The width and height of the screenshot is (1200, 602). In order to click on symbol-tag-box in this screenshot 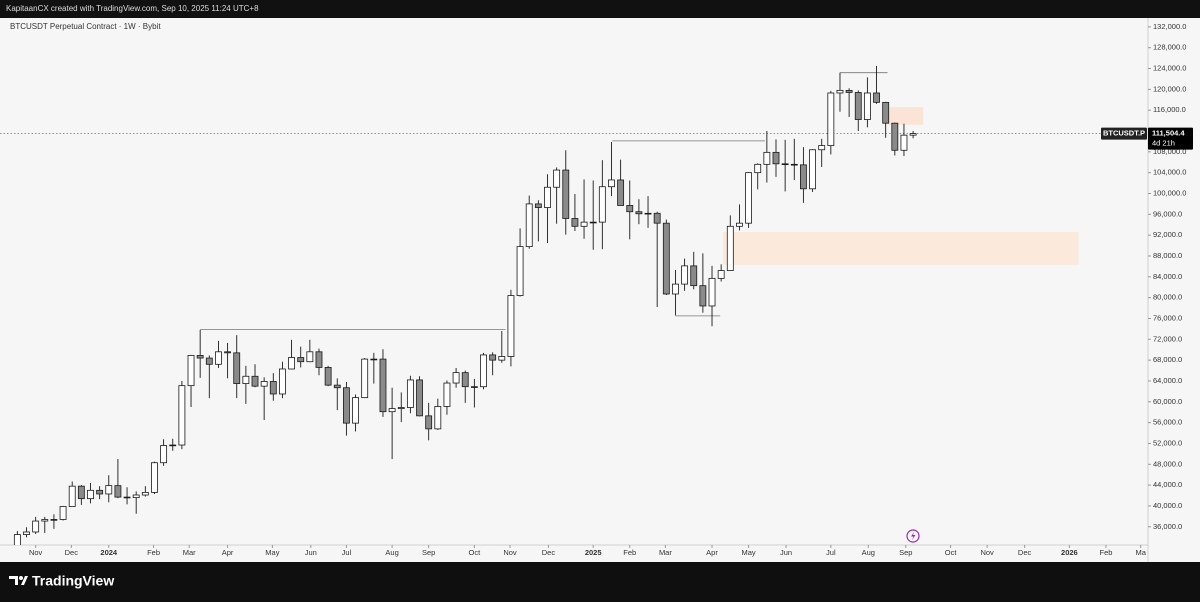, I will do `click(1124, 133)`.